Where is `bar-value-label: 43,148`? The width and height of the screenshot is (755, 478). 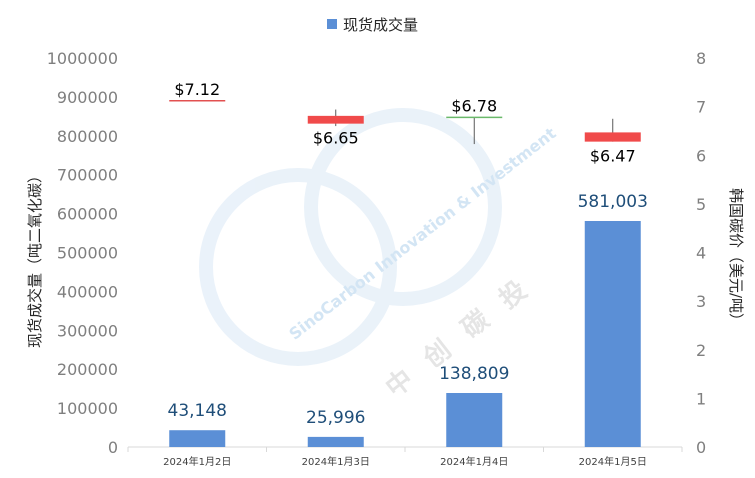
bar-value-label: 43,148 is located at coordinates (197, 411).